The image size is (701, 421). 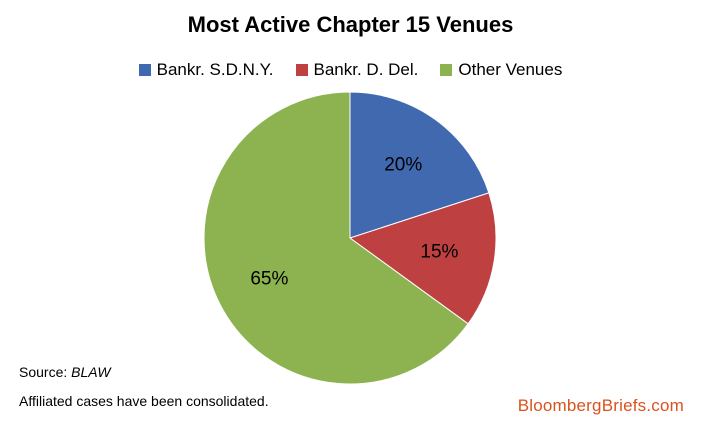 I want to click on legend-item: Bankr. S.D.N.Y., so click(x=206, y=70).